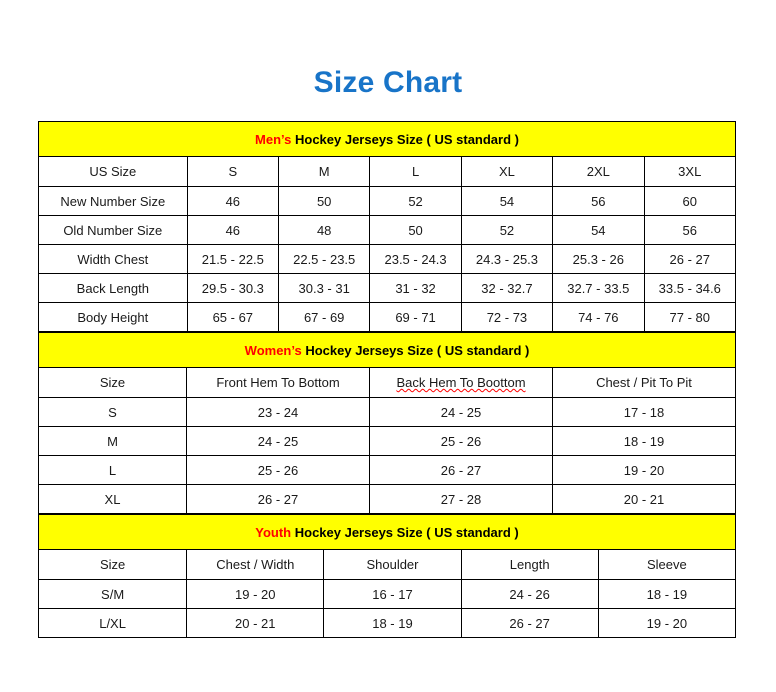 The image size is (776, 692). I want to click on youth-header-cell: Shoulder, so click(392, 564).